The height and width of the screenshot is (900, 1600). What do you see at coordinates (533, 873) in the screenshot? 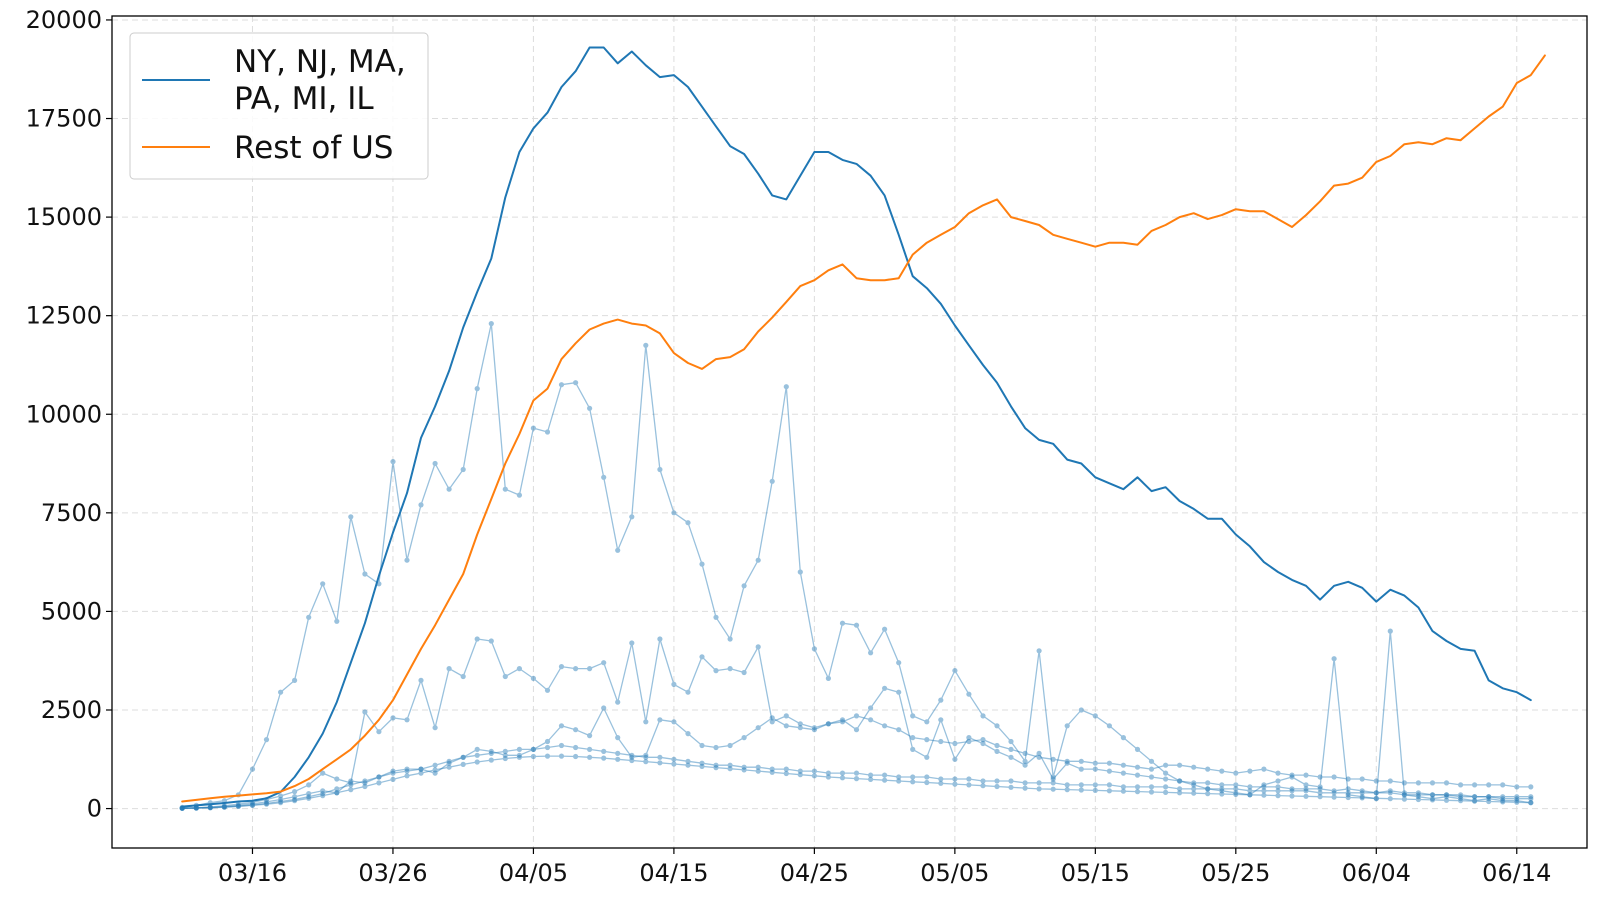
I see `x-tick-label: 04/05` at bounding box center [533, 873].